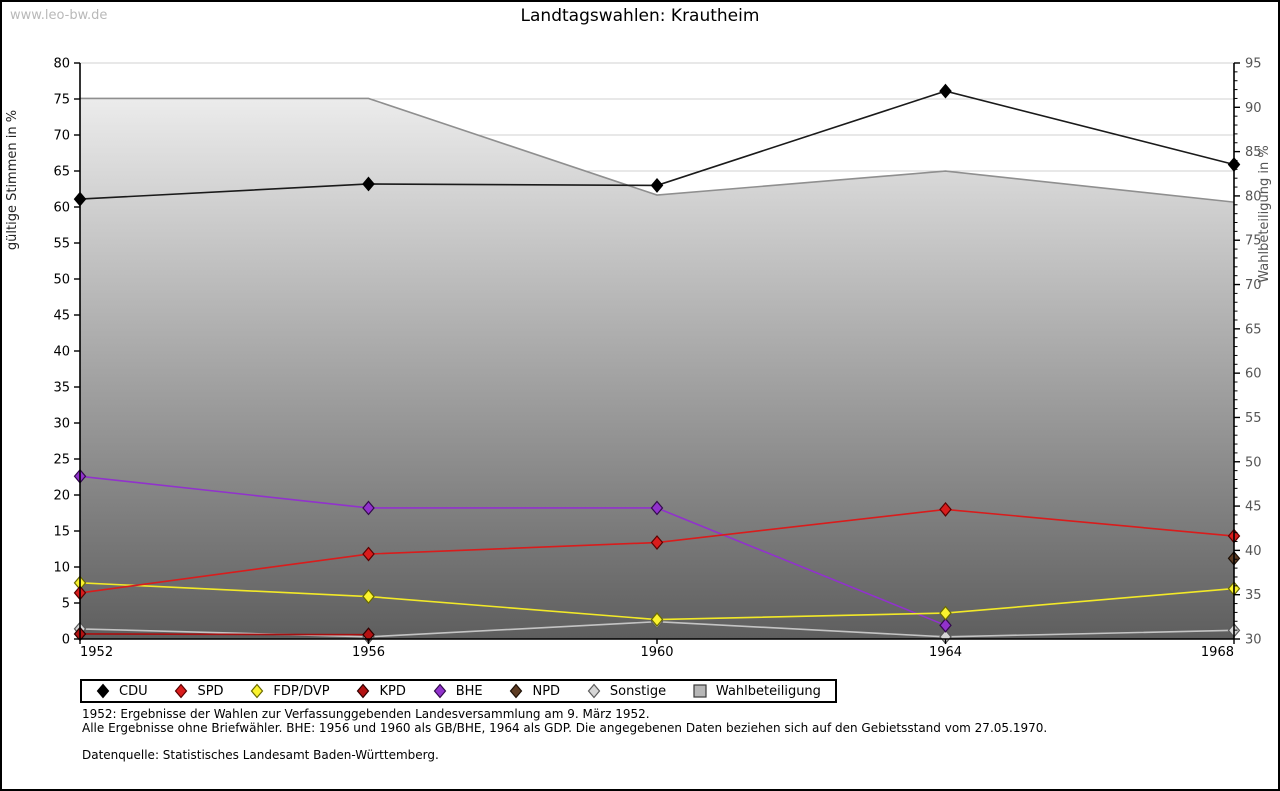 The height and width of the screenshot is (791, 1280). I want to click on left-axis-tick-label: 50, so click(61, 280).